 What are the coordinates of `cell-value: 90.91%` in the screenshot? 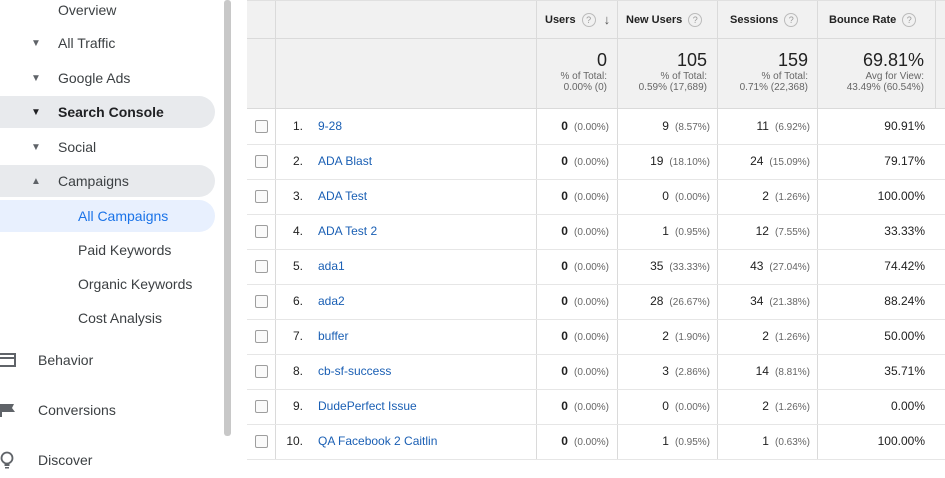 It's located at (904, 126).